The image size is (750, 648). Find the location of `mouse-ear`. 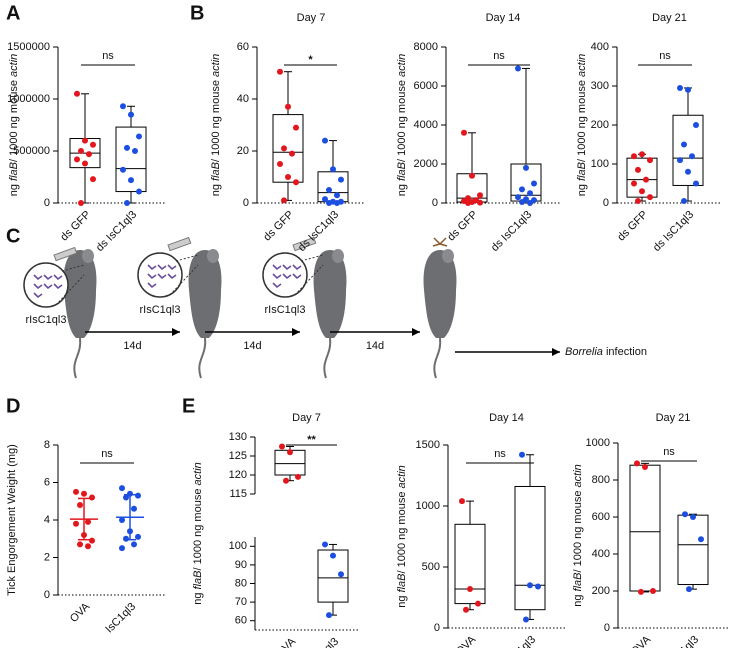

mouse-ear is located at coordinates (88, 256).